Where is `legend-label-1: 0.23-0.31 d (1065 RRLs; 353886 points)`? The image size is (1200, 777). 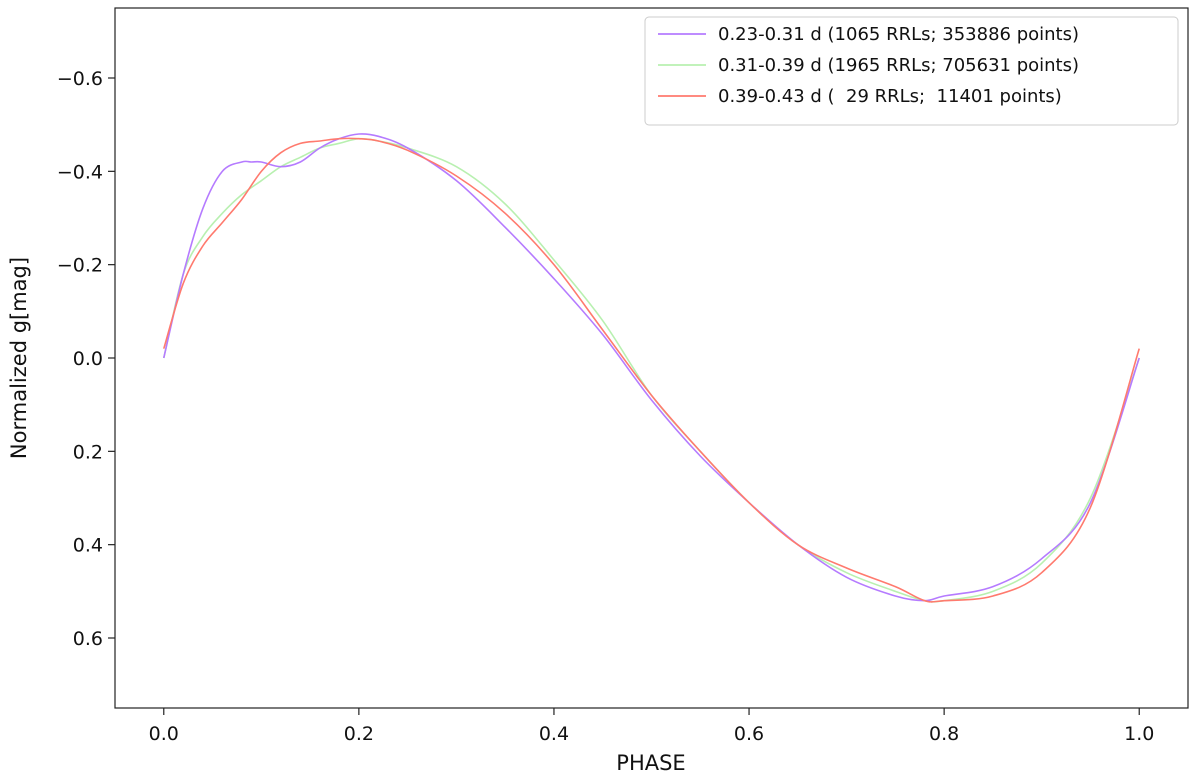
legend-label-1: 0.23-0.31 d (1065 RRLs; 353886 points) is located at coordinates (898, 34).